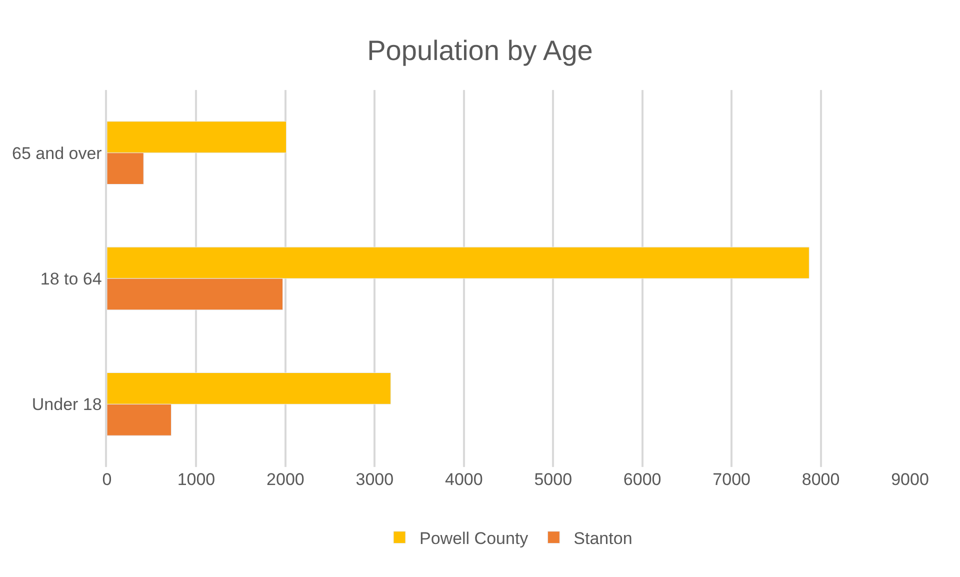 The image size is (960, 577). I want to click on x-tick-label: 3000, so click(375, 479).